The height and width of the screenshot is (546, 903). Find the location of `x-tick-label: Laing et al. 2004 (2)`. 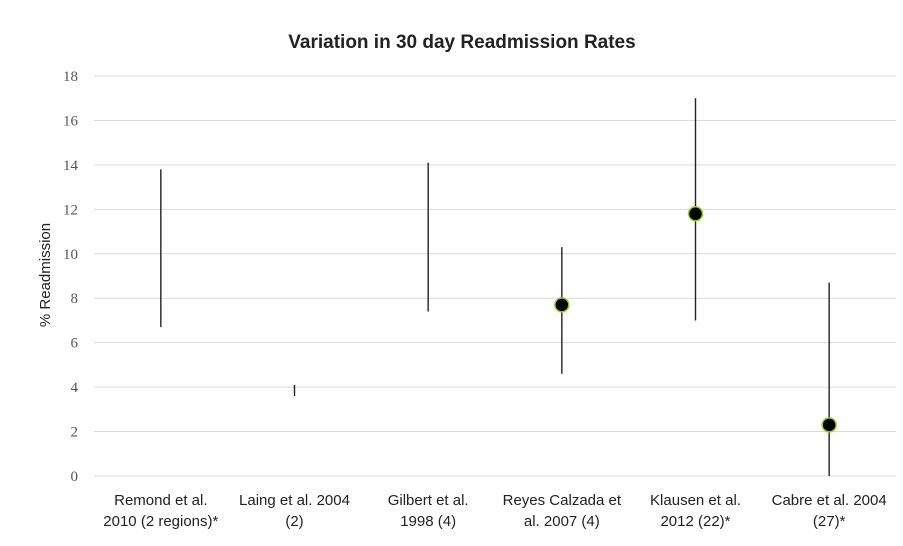

x-tick-label: Laing et al. 2004 (2) is located at coordinates (294, 511).